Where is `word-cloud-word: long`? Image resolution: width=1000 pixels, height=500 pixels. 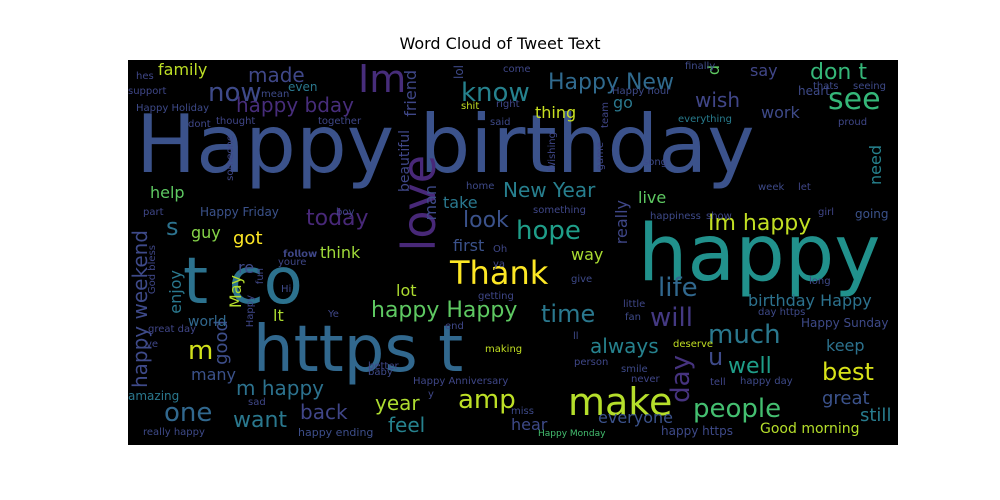
word-cloud-word: long is located at coordinates (820, 281).